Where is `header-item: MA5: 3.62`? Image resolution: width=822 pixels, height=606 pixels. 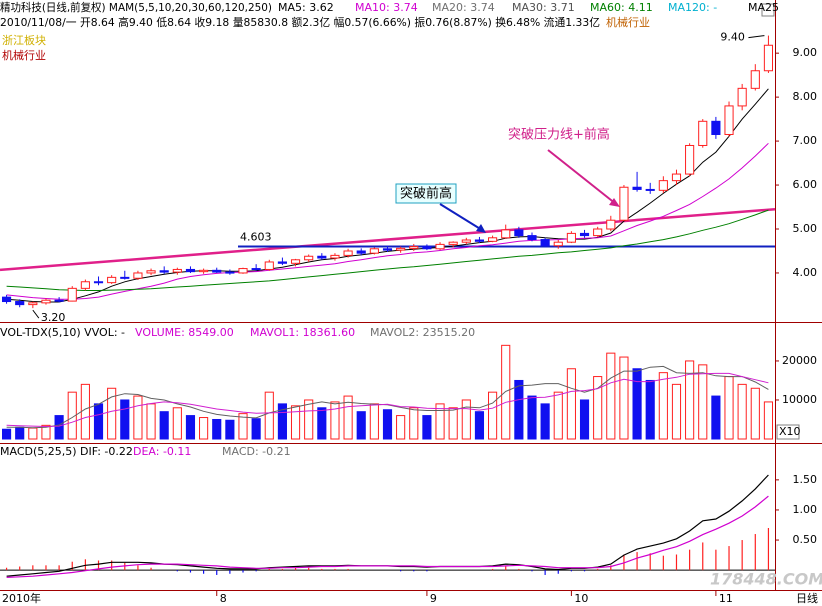
header-item: MA5: 3.62 is located at coordinates (306, 7).